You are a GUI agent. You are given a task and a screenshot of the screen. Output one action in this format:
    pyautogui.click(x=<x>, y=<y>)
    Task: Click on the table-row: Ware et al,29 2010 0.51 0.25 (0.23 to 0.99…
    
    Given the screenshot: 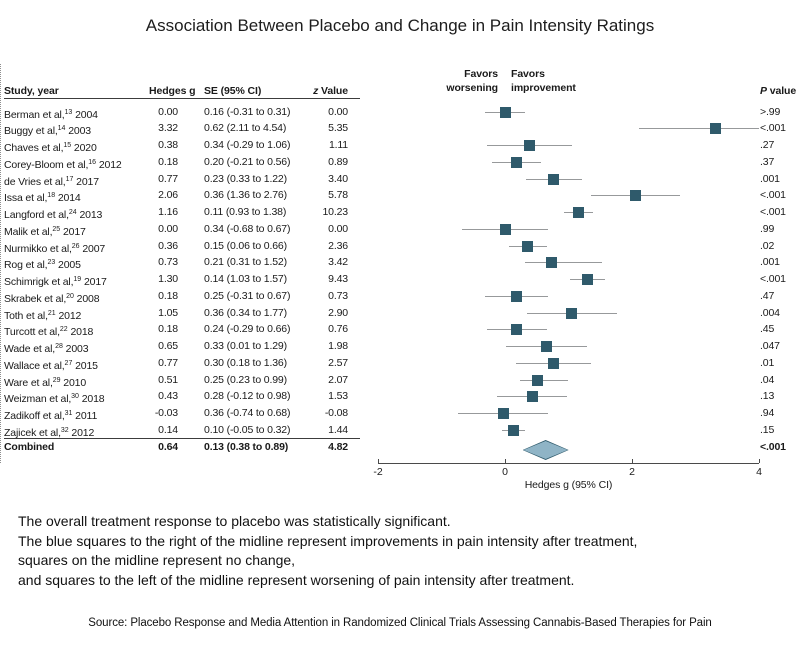 What is the action you would take?
    pyautogui.click(x=400, y=380)
    